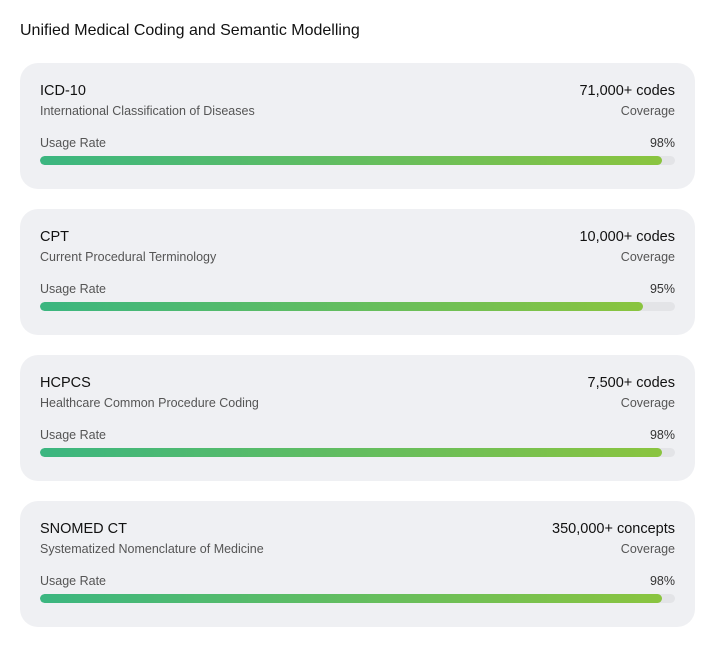 Image resolution: width=715 pixels, height=648 pixels. Describe the element at coordinates (128, 257) in the screenshot. I see `code-system-description: Current Procedural Terminology` at that location.